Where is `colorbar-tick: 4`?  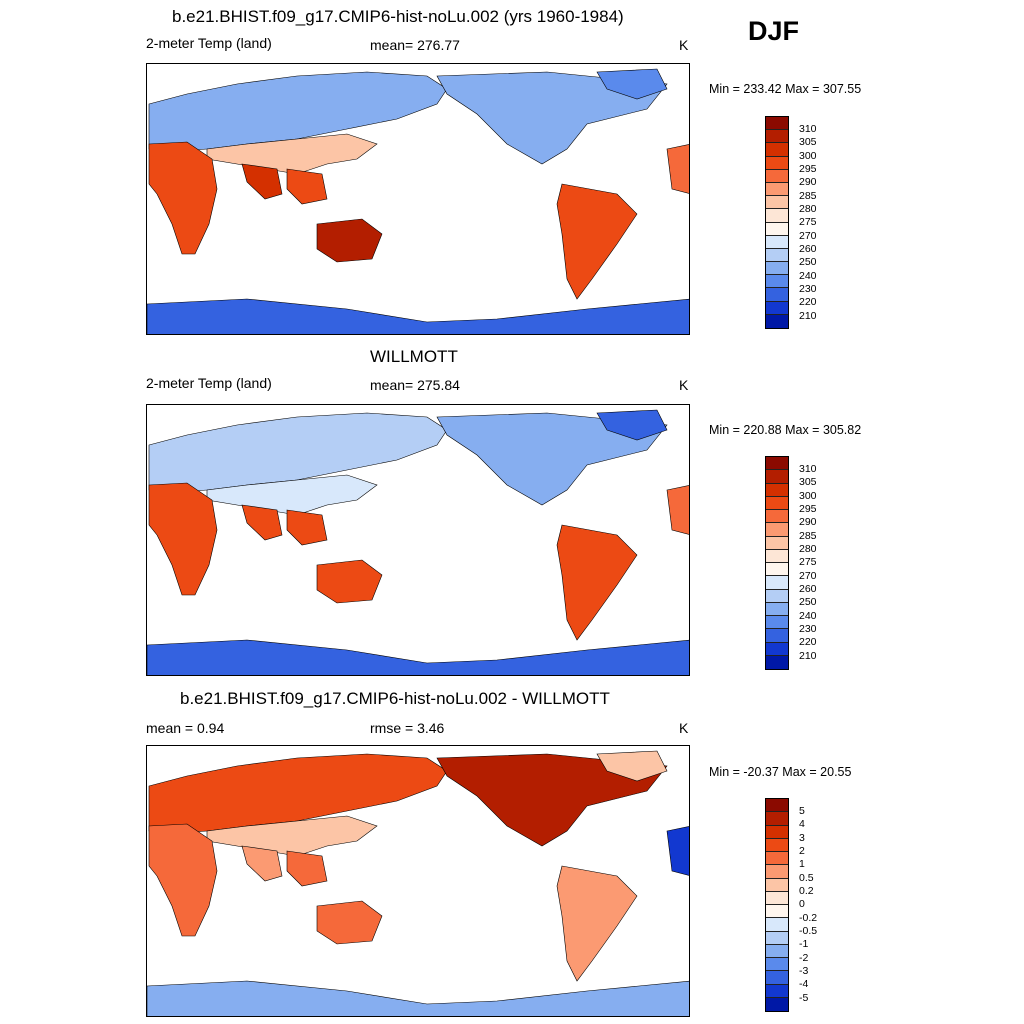
colorbar-tick: 4 is located at coordinates (802, 824).